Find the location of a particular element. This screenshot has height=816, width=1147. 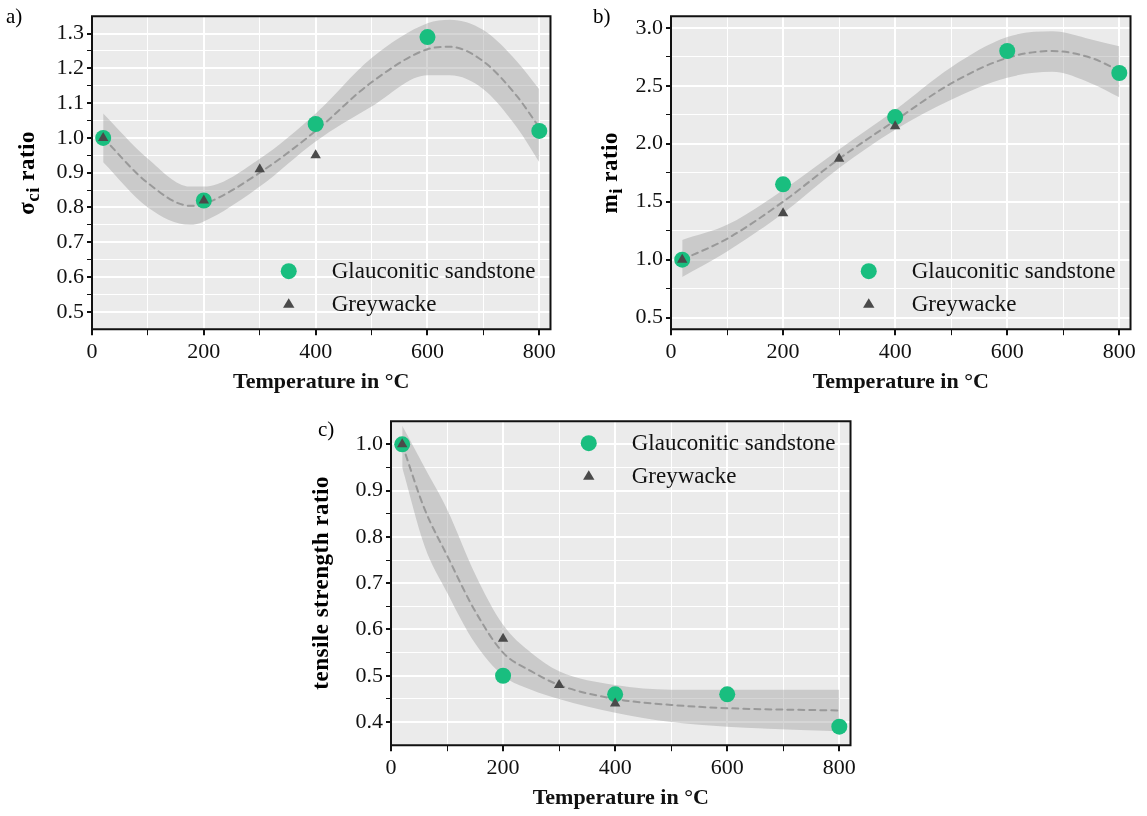

y-tick-label: 1.2 is located at coordinates (70, 67).